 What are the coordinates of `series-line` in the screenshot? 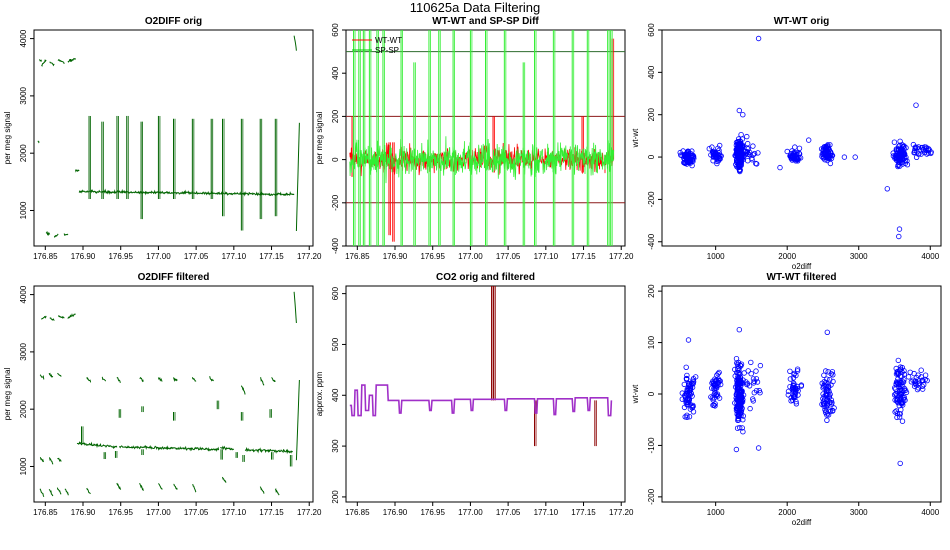 It's located at (481, 400).